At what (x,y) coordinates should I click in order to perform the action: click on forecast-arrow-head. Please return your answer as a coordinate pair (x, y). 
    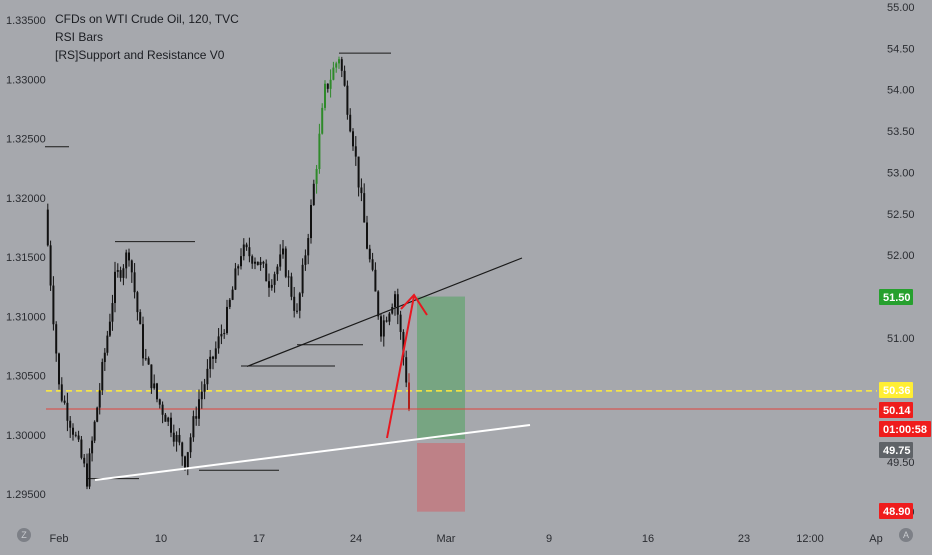
    Looking at the image, I should click on (414, 304).